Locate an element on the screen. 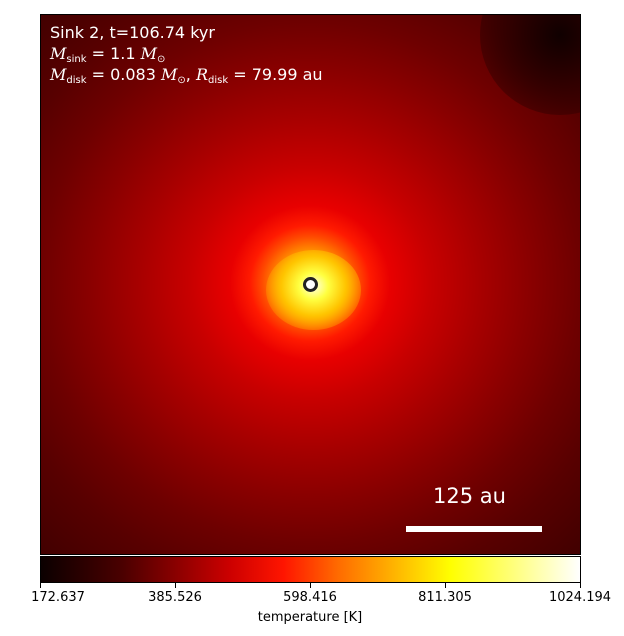 This screenshot has height=636, width=624. title-line: Sink 2, t=106.74 kyr is located at coordinates (132, 32).